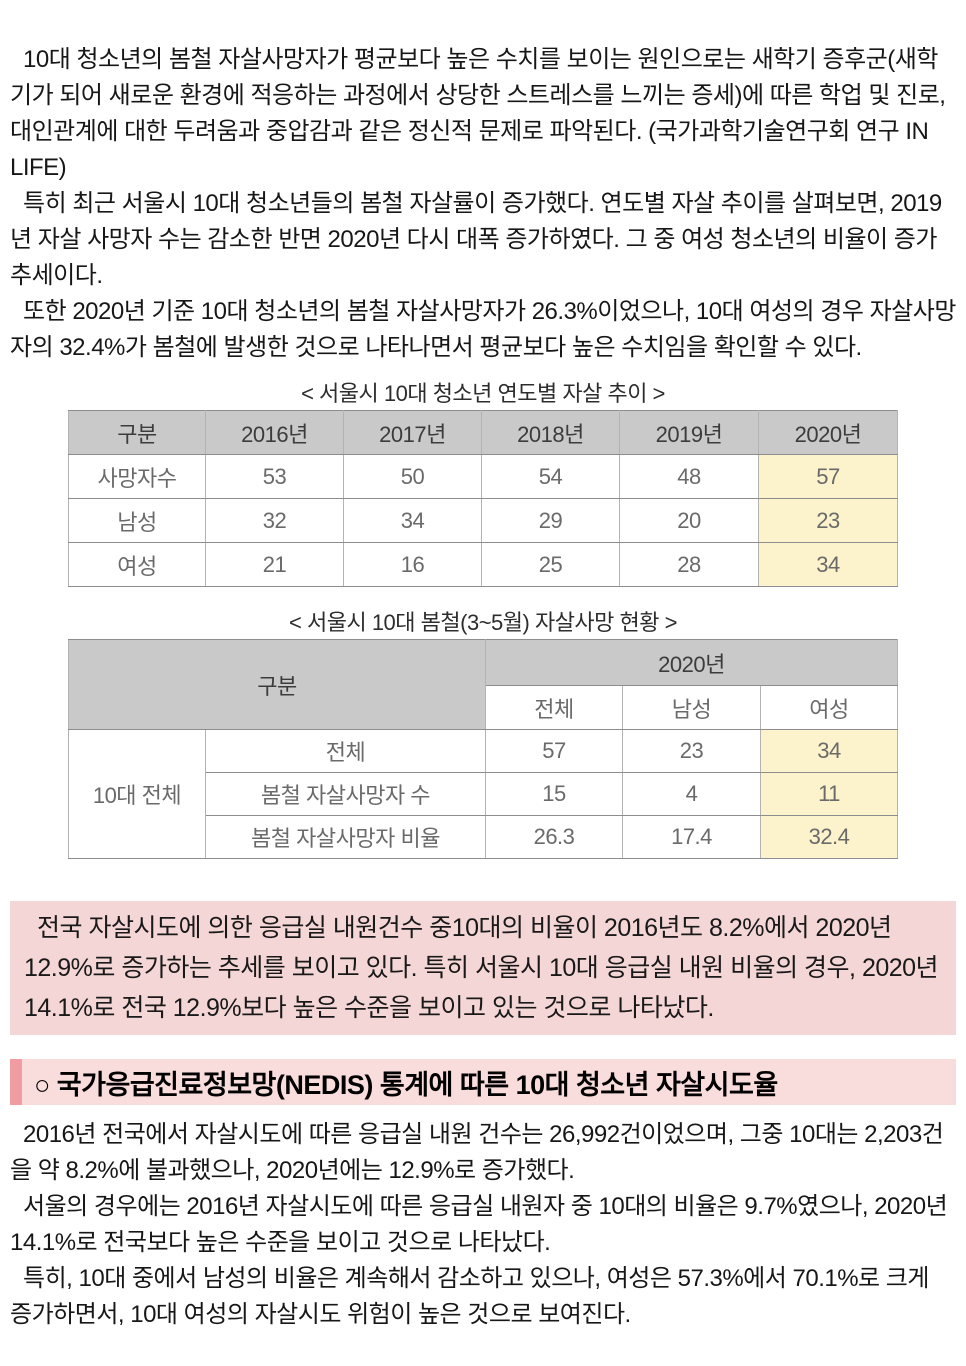 The height and width of the screenshot is (1366, 966). I want to click on table-row: 사망자수 53 50 54 48 57, so click(483, 476).